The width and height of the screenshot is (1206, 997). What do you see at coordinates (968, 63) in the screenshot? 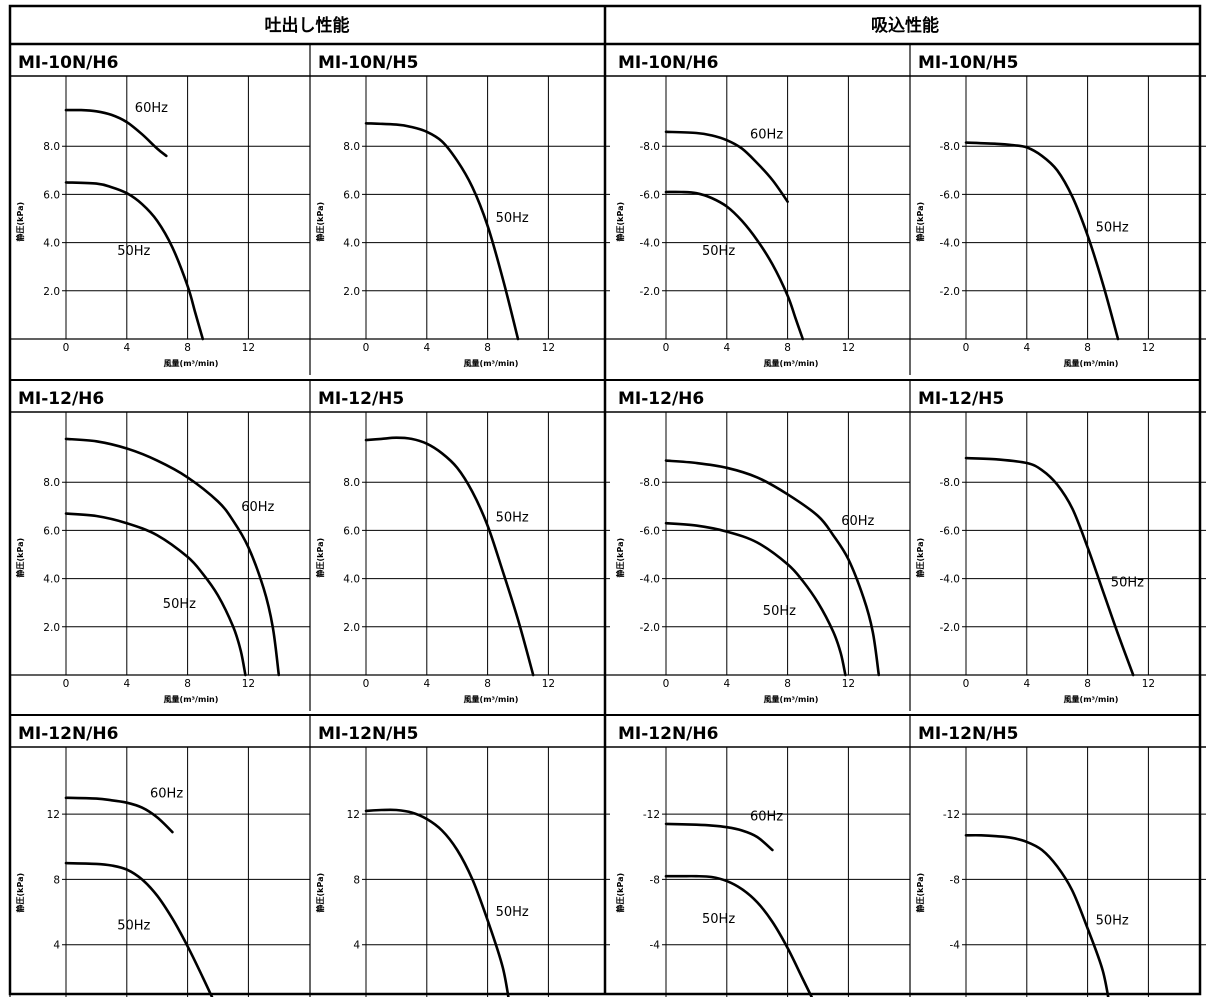
I see `chart-title: MI-10N/H5` at bounding box center [968, 63].